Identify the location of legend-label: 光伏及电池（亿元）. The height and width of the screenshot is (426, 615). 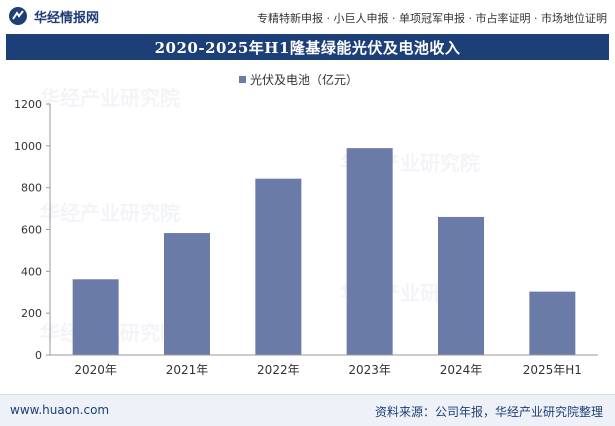
(304, 79).